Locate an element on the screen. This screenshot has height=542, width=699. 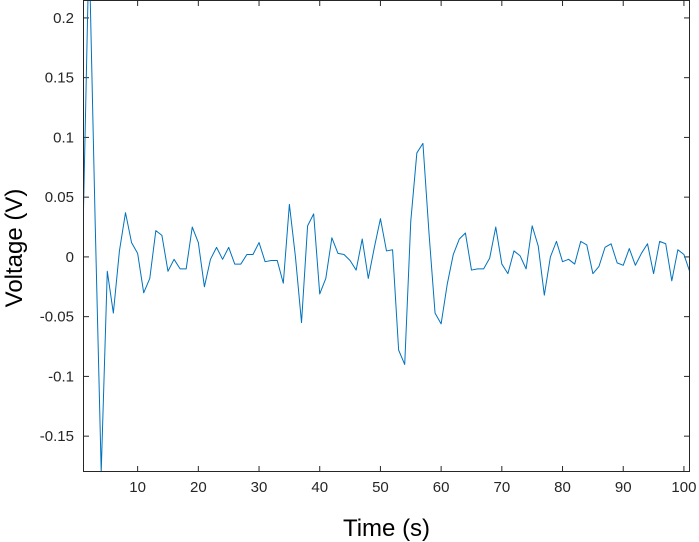
x-tick-label: 40 is located at coordinates (319, 487).